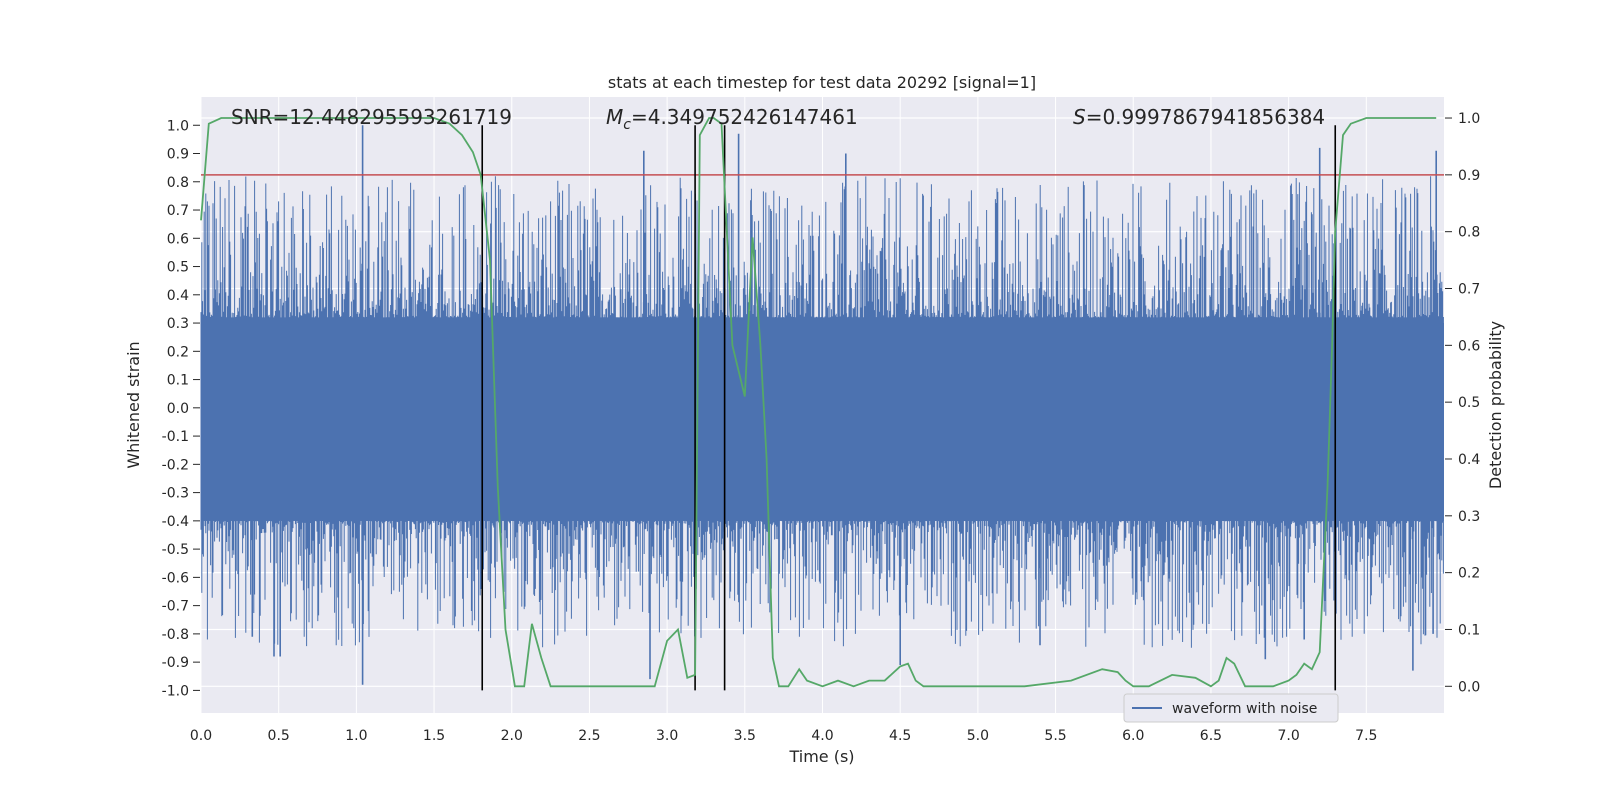 Image resolution: width=1600 pixels, height=800 pixels. I want to click on x-tick-label: 0.5, so click(279, 736).